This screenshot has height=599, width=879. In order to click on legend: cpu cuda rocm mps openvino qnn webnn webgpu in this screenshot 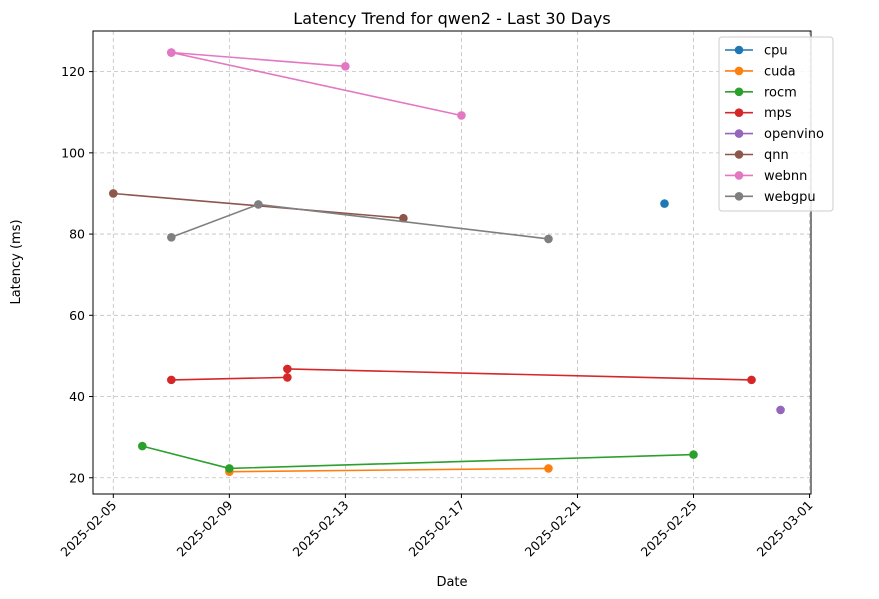, I will do `click(776, 124)`.